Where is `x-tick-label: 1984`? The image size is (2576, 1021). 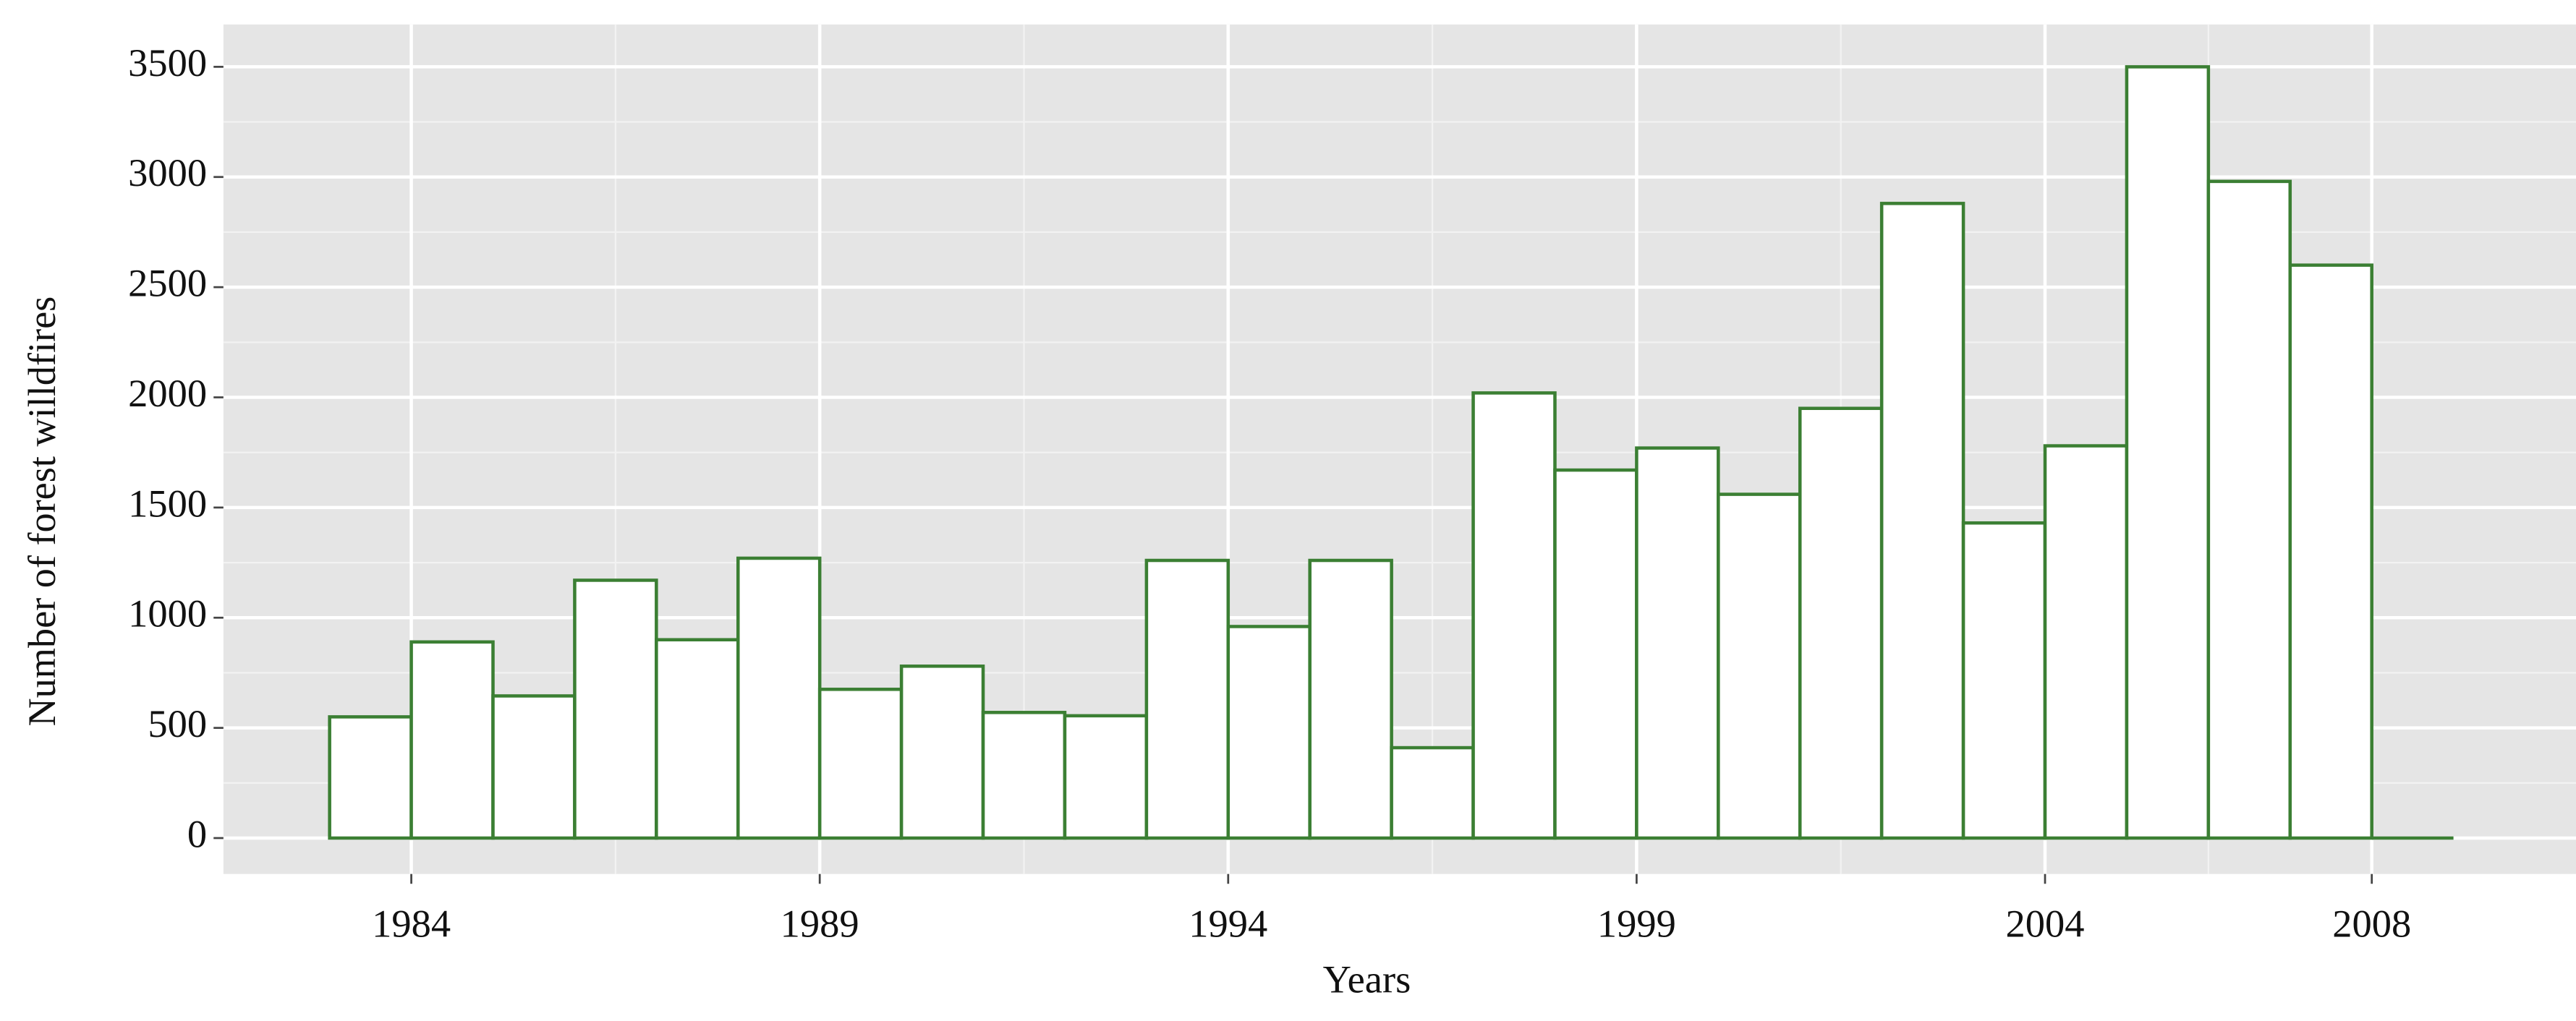 x-tick-label: 1984 is located at coordinates (411, 924).